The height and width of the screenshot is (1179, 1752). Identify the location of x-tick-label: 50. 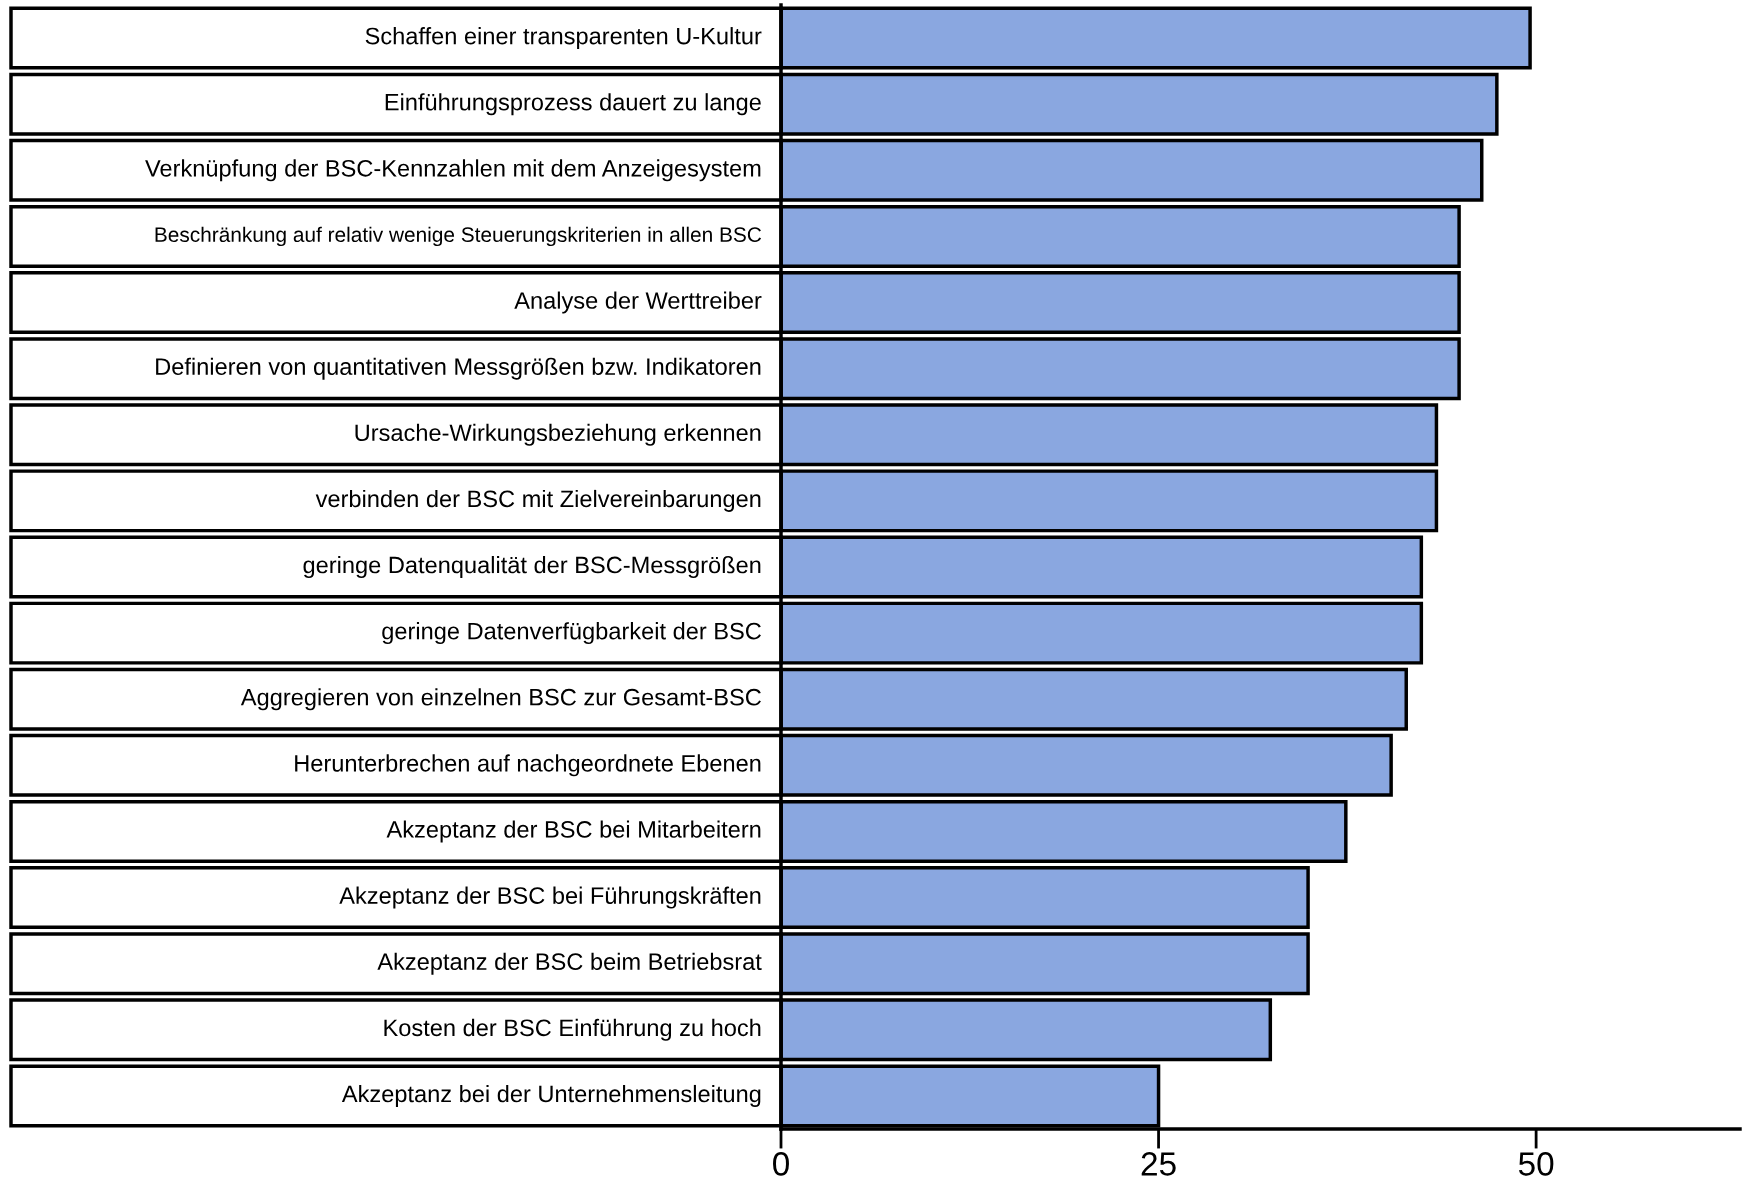
(1536, 1164).